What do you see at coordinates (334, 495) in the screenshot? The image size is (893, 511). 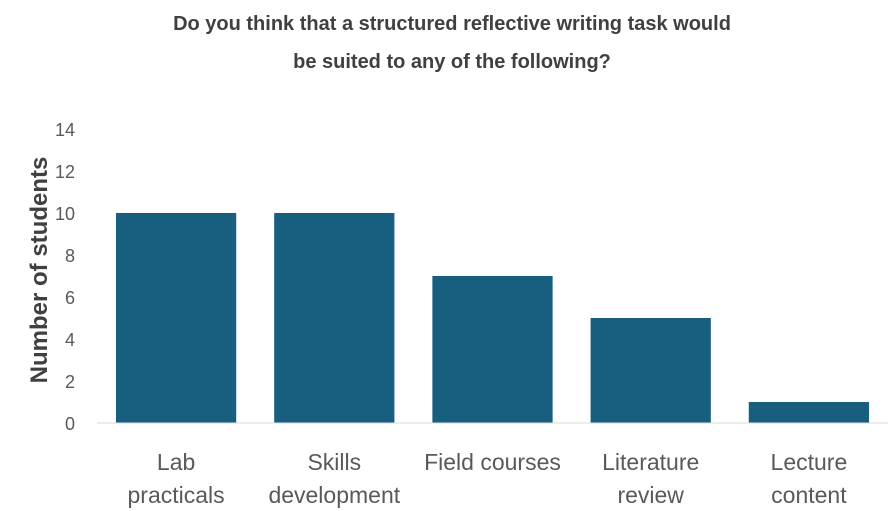 I see `x-tick-label: development` at bounding box center [334, 495].